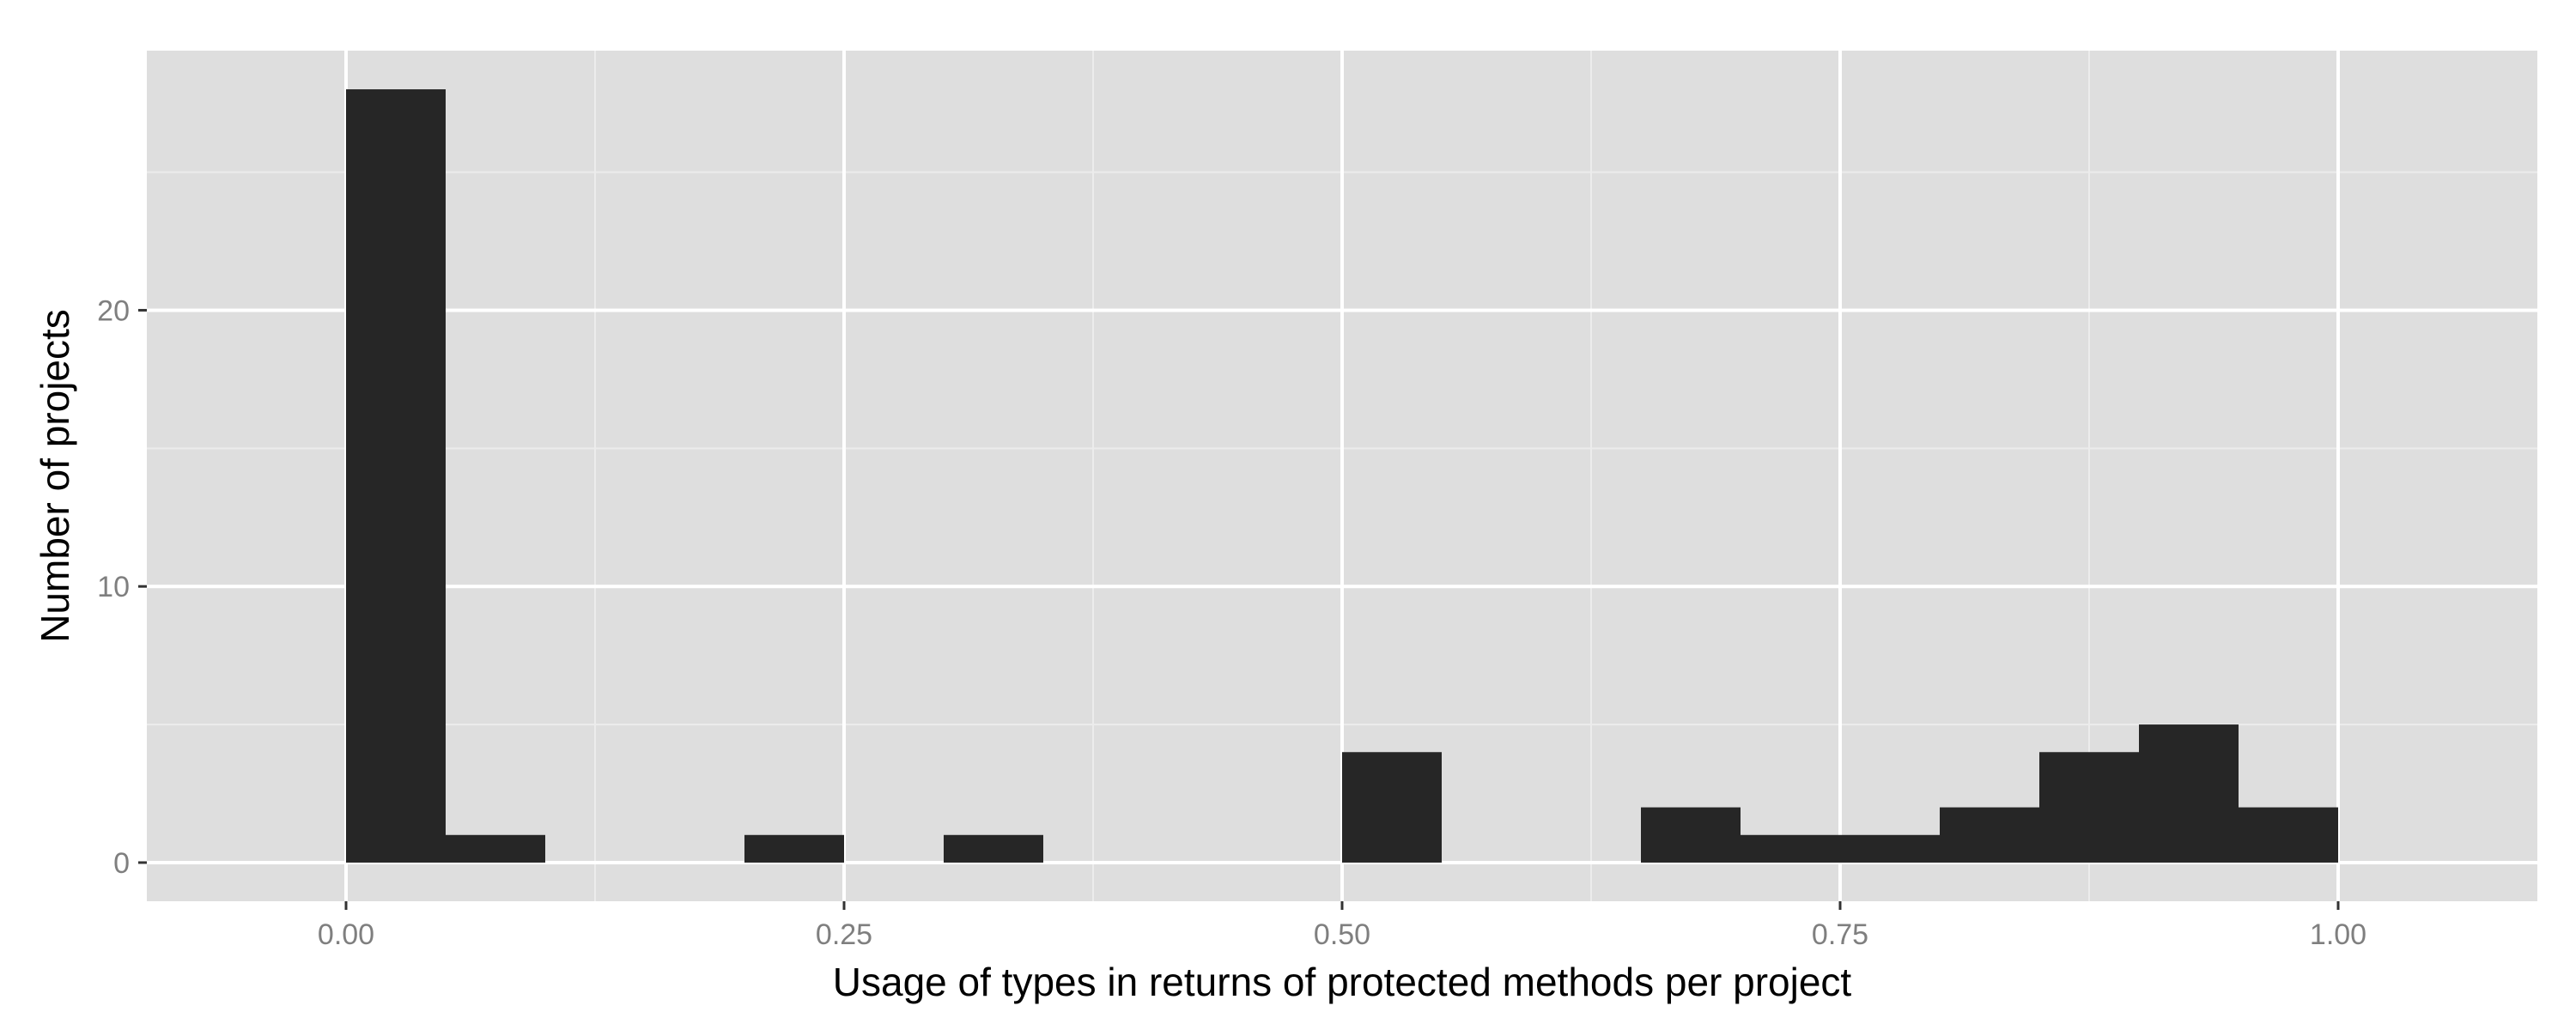 The height and width of the screenshot is (1030, 2576). Describe the element at coordinates (113, 310) in the screenshot. I see `y-tick-label: 20` at that location.